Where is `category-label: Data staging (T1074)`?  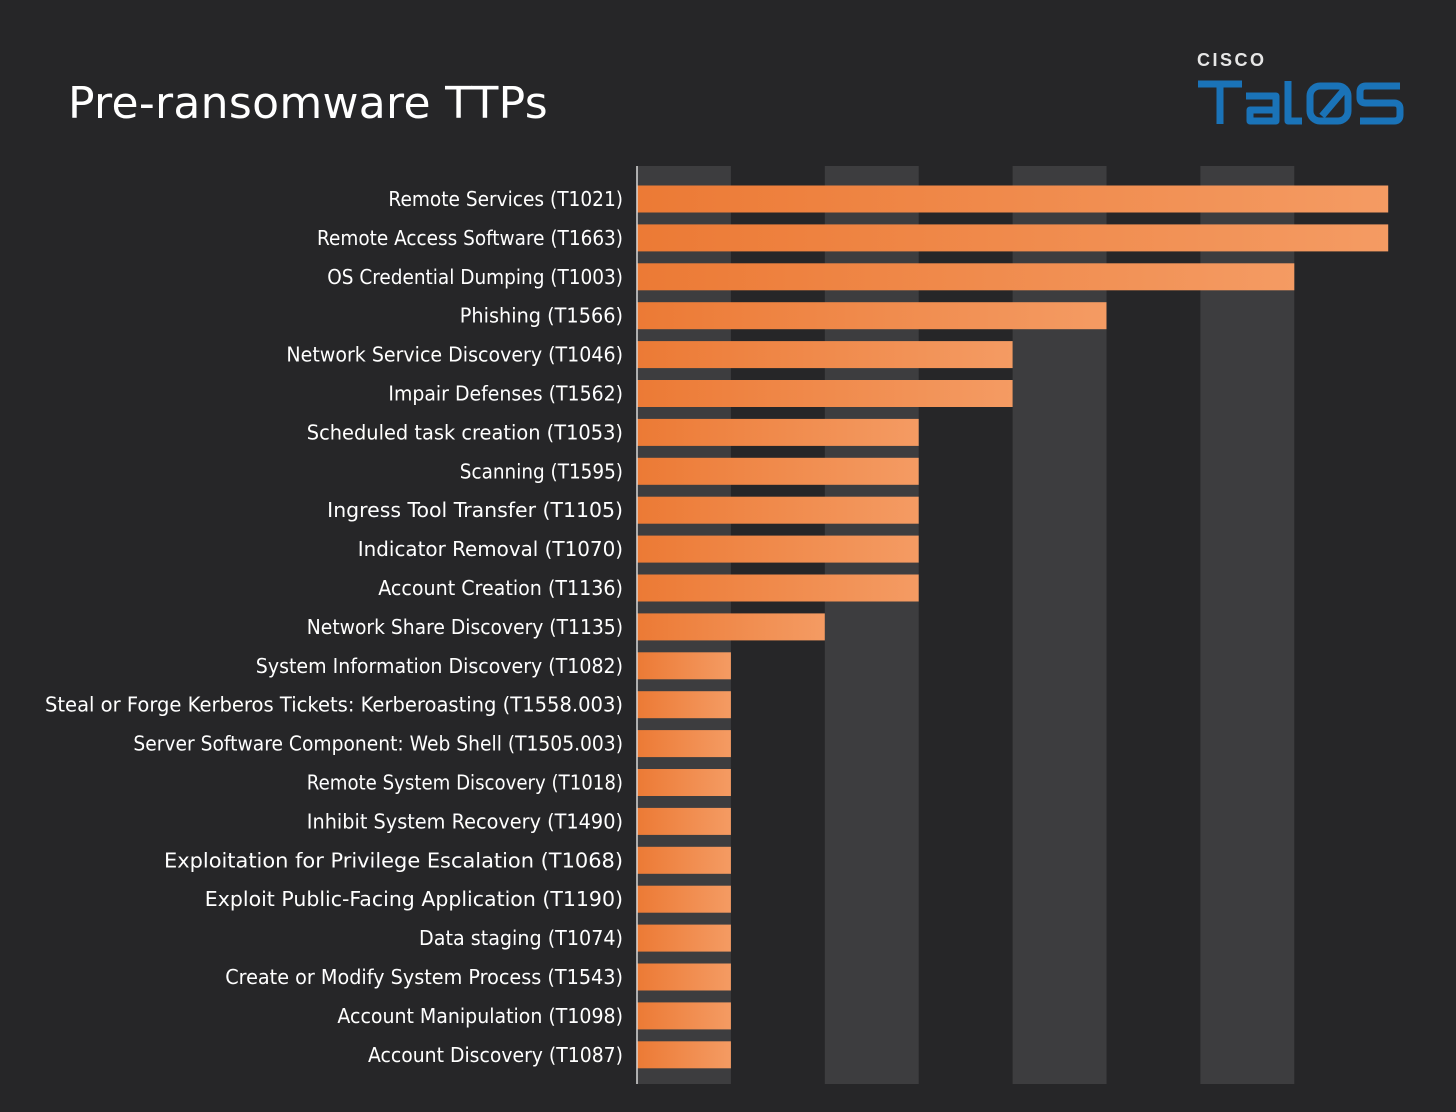
category-label: Data staging (T1074) is located at coordinates (521, 938).